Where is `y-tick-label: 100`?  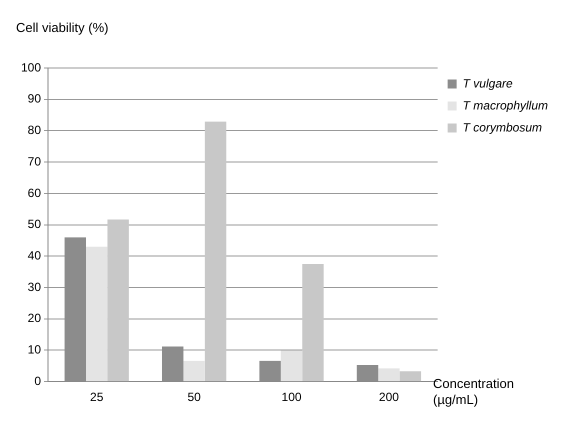
y-tick-label: 100 is located at coordinates (31, 67).